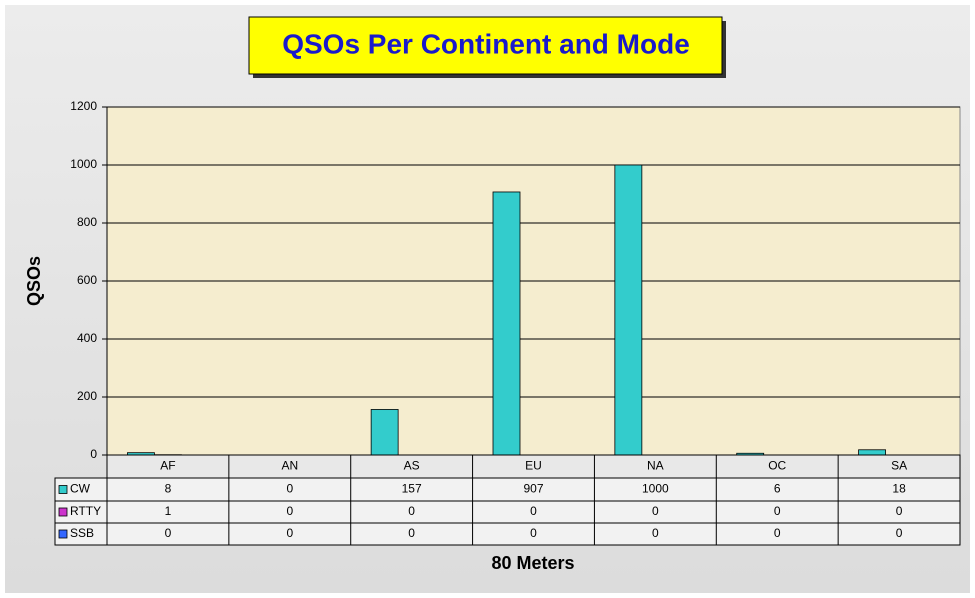 The width and height of the screenshot is (975, 598). I want to click on x-tick-label: AN, so click(289, 466).